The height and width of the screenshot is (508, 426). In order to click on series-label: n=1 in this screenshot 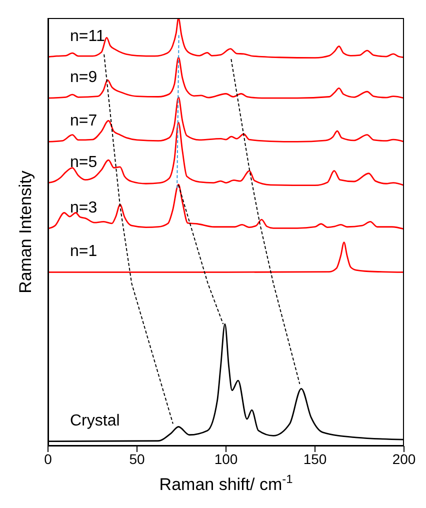, I will do `click(84, 251)`.